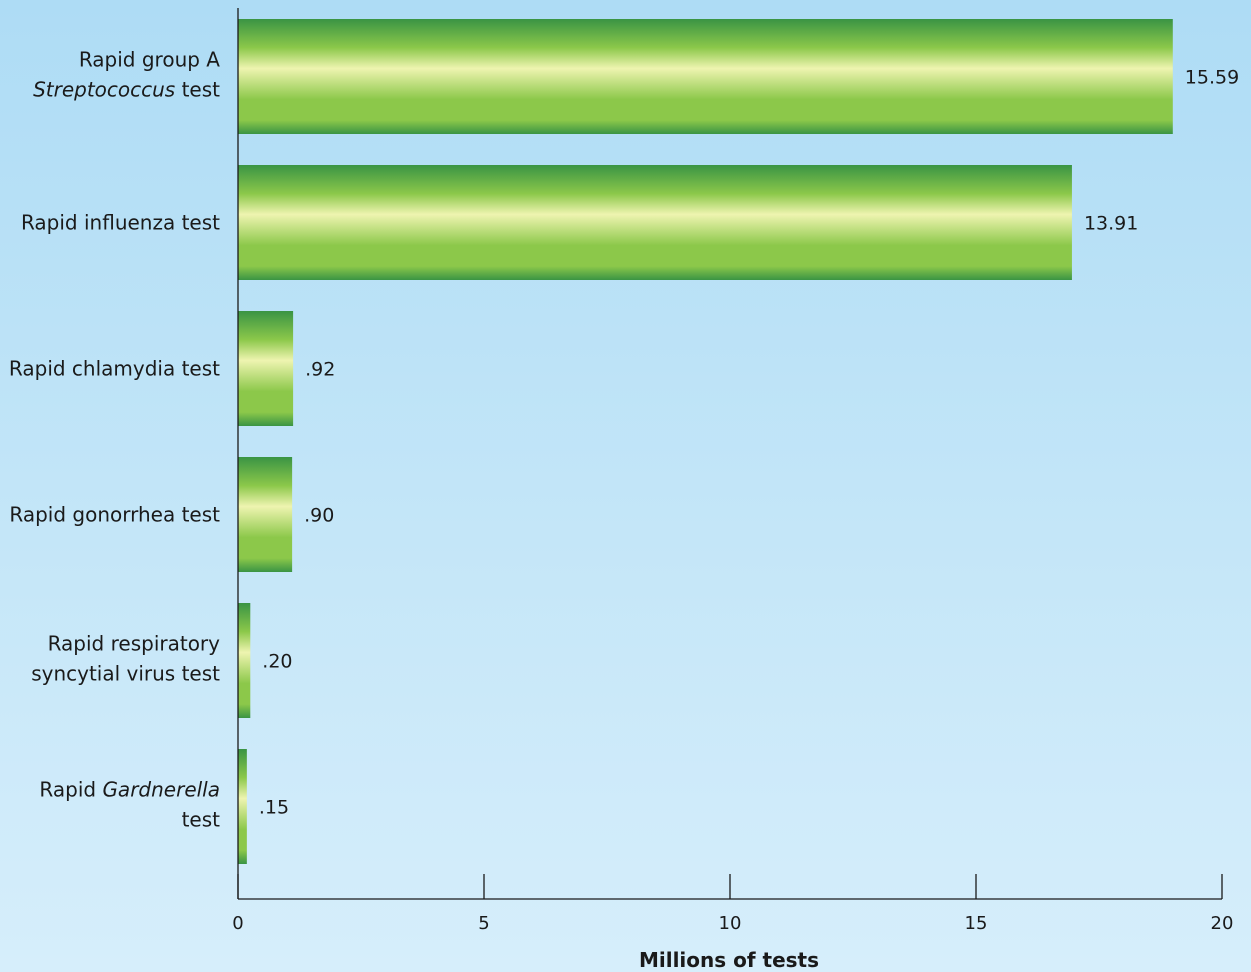 The width and height of the screenshot is (1251, 972). What do you see at coordinates (1212, 78) in the screenshot?
I see `bar-value-label-1: 15.59` at bounding box center [1212, 78].